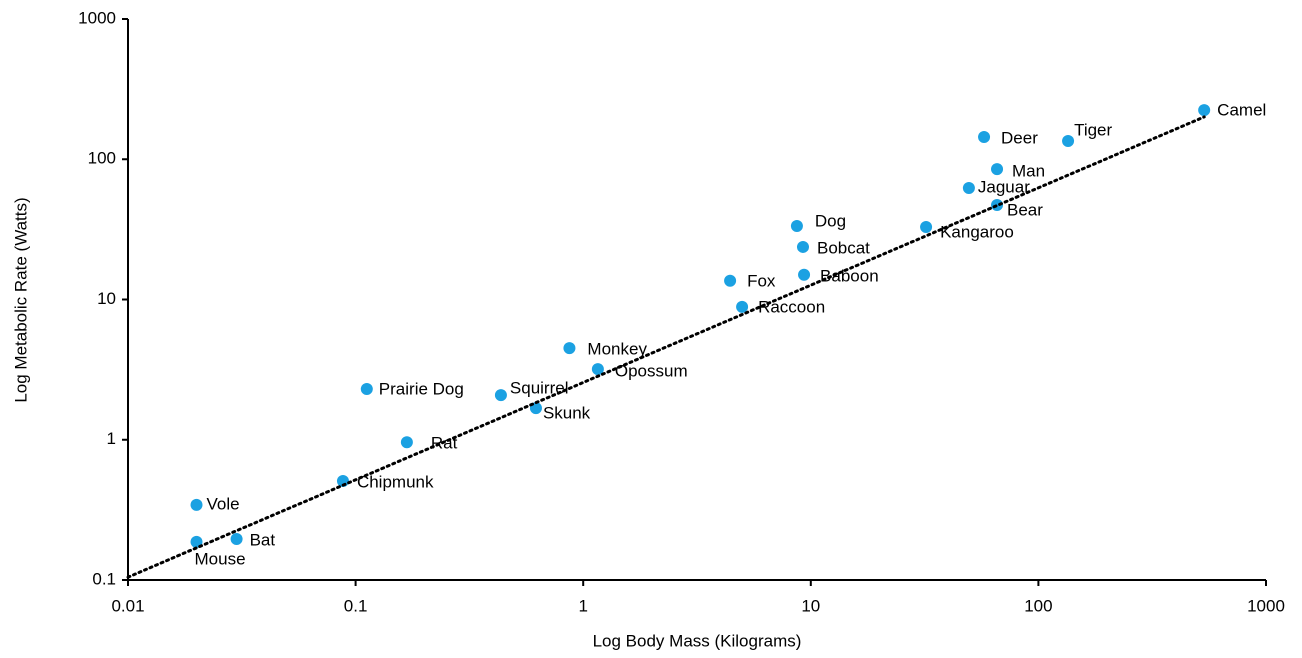 The image size is (1302, 658). What do you see at coordinates (651, 371) in the screenshot?
I see `point-label: Opossum` at bounding box center [651, 371].